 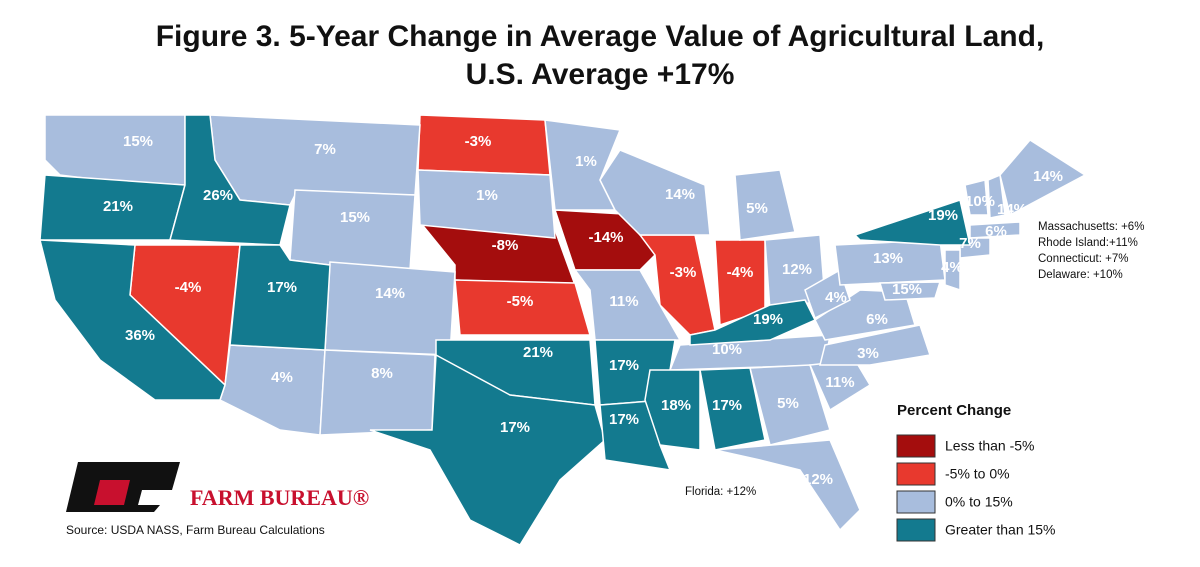 I want to click on state-label: -5%, so click(x=520, y=301).